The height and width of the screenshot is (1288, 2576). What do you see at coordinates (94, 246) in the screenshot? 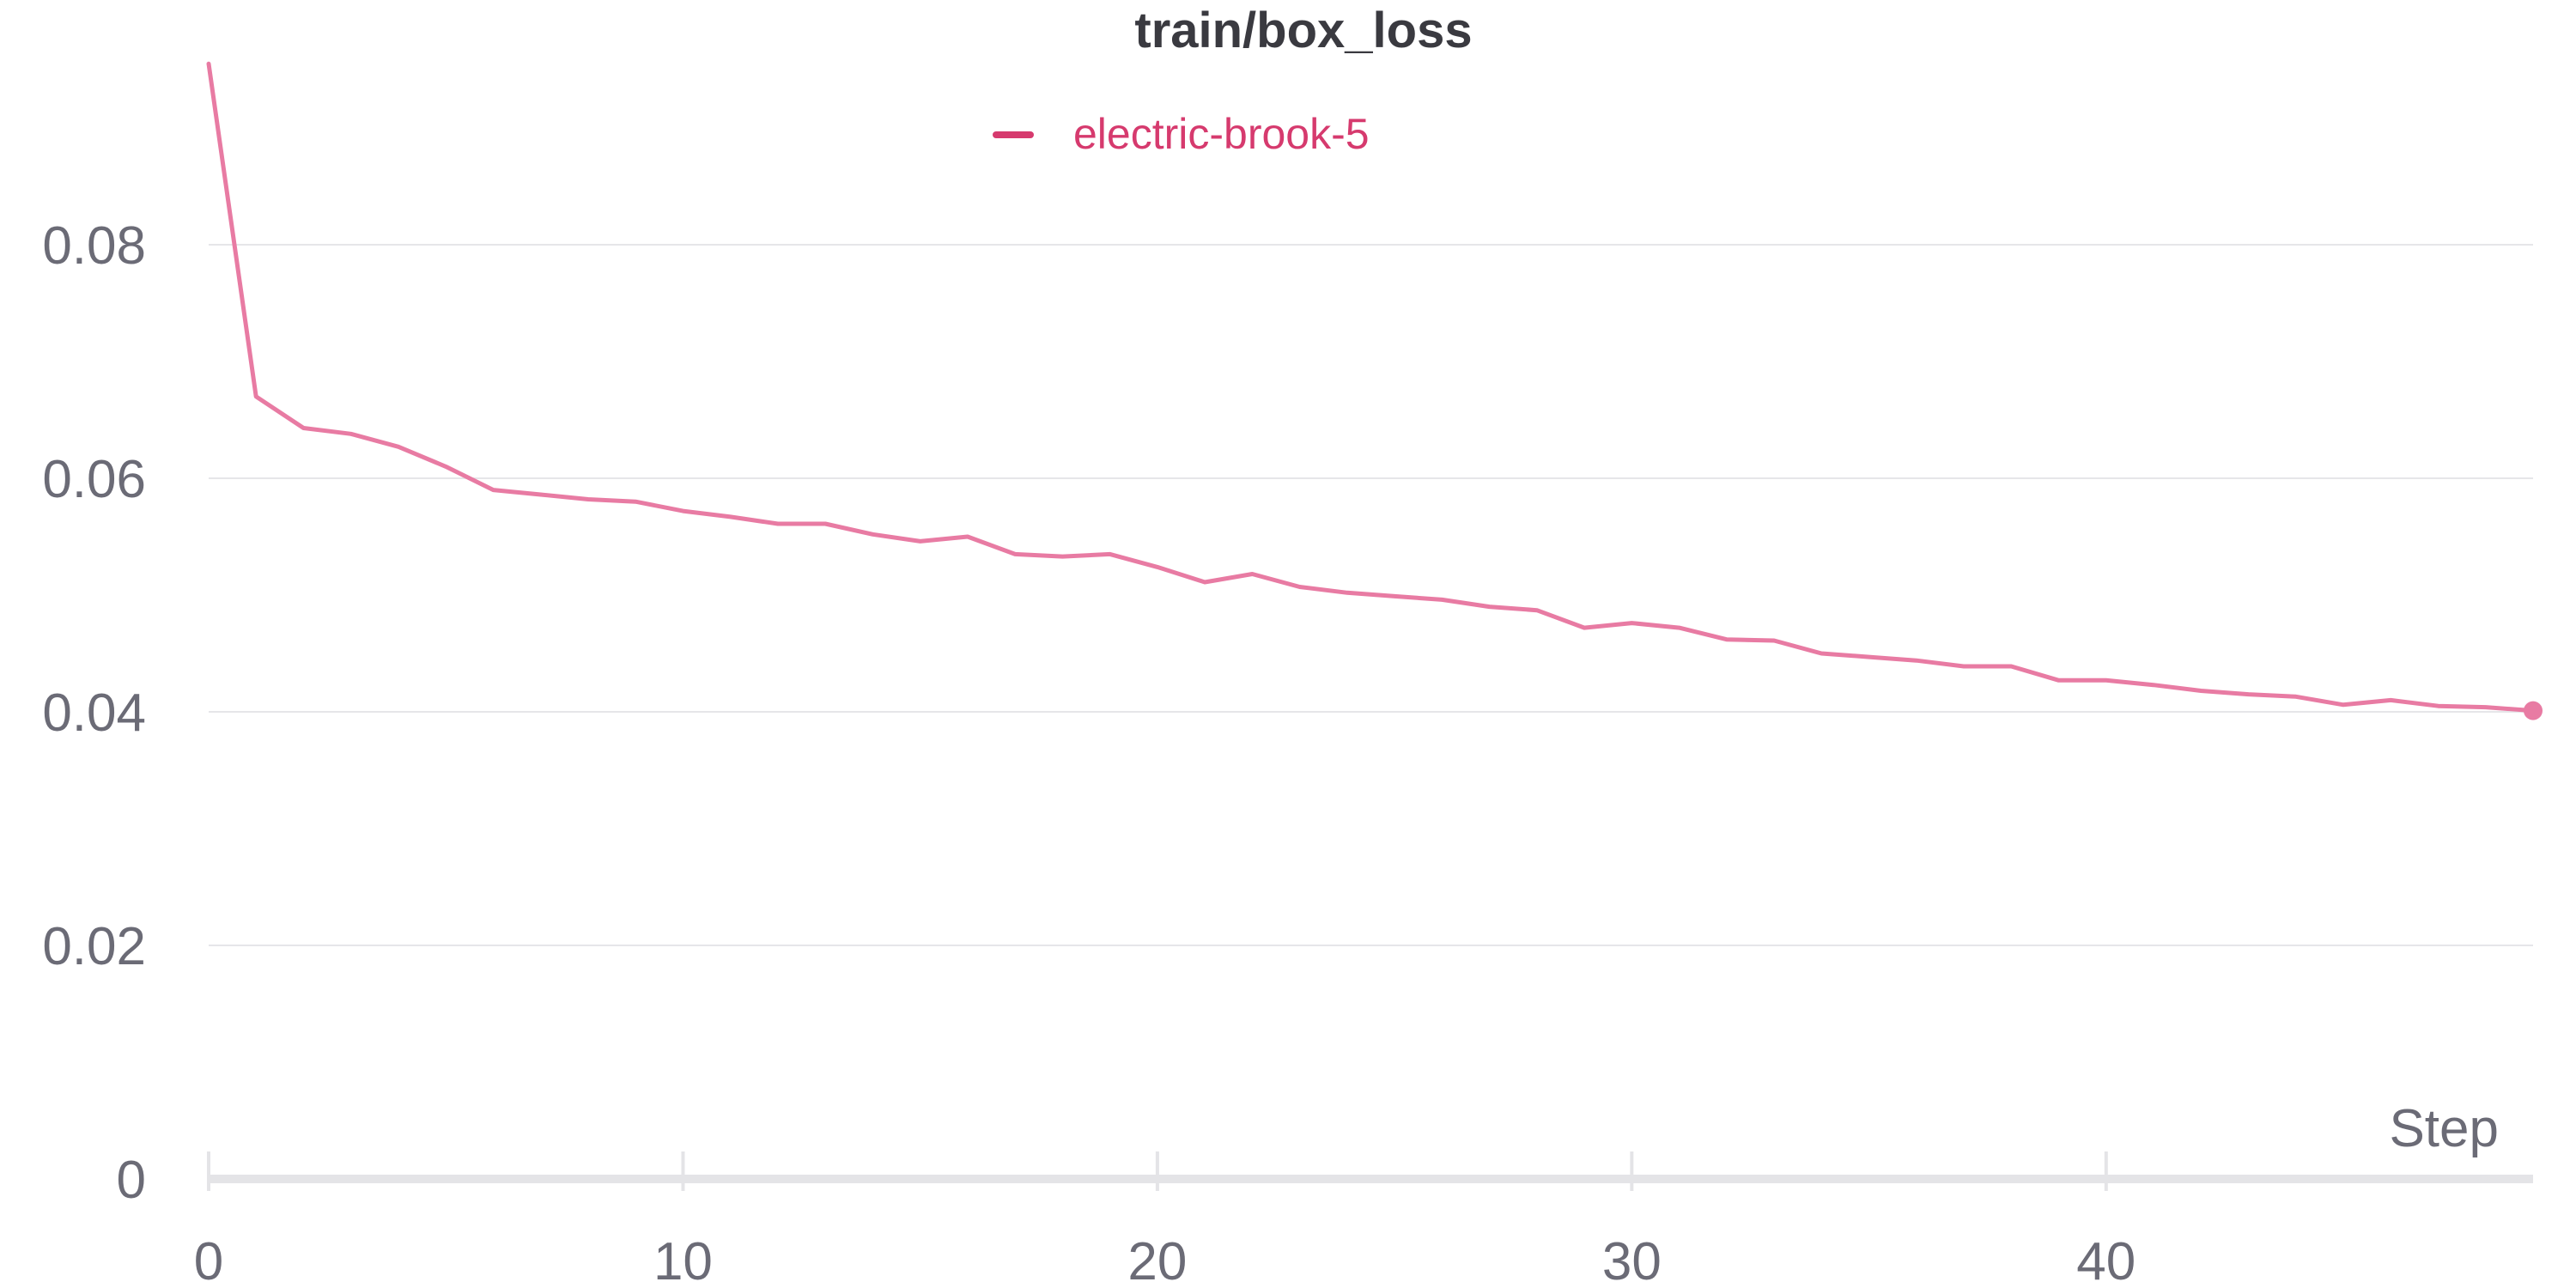
I see `y-tick-label: 0.08` at bounding box center [94, 246].